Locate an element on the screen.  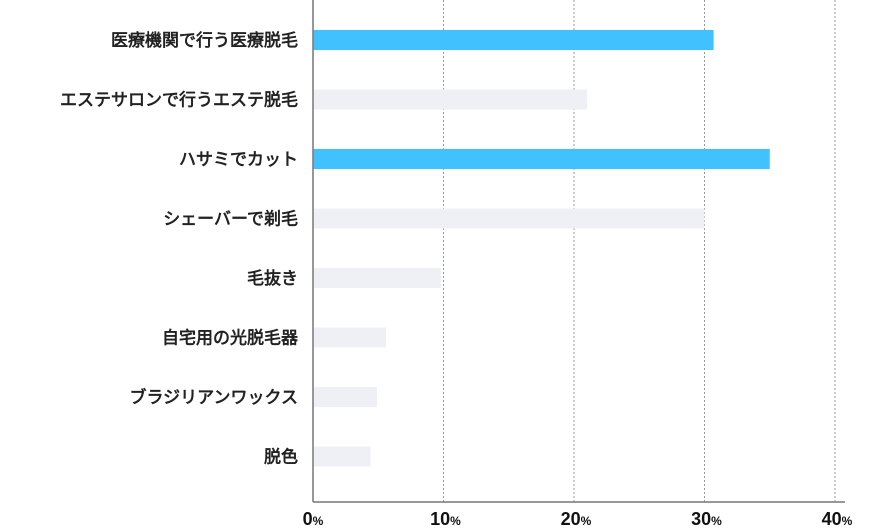
x-tick-label: 0% is located at coordinates (313, 518).